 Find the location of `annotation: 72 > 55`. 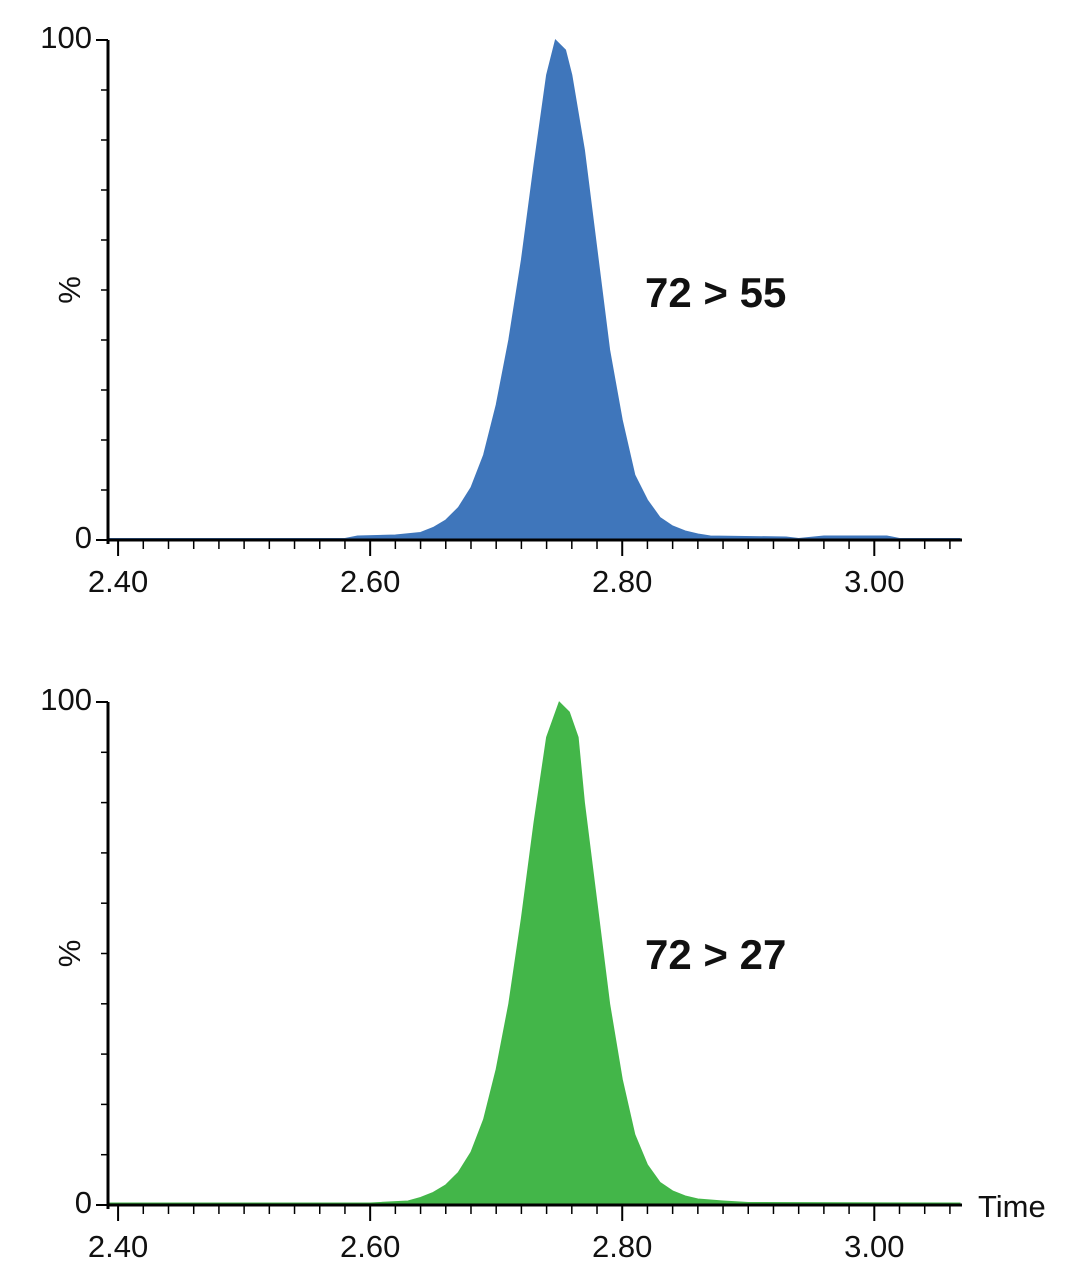

annotation: 72 > 55 is located at coordinates (715, 292).